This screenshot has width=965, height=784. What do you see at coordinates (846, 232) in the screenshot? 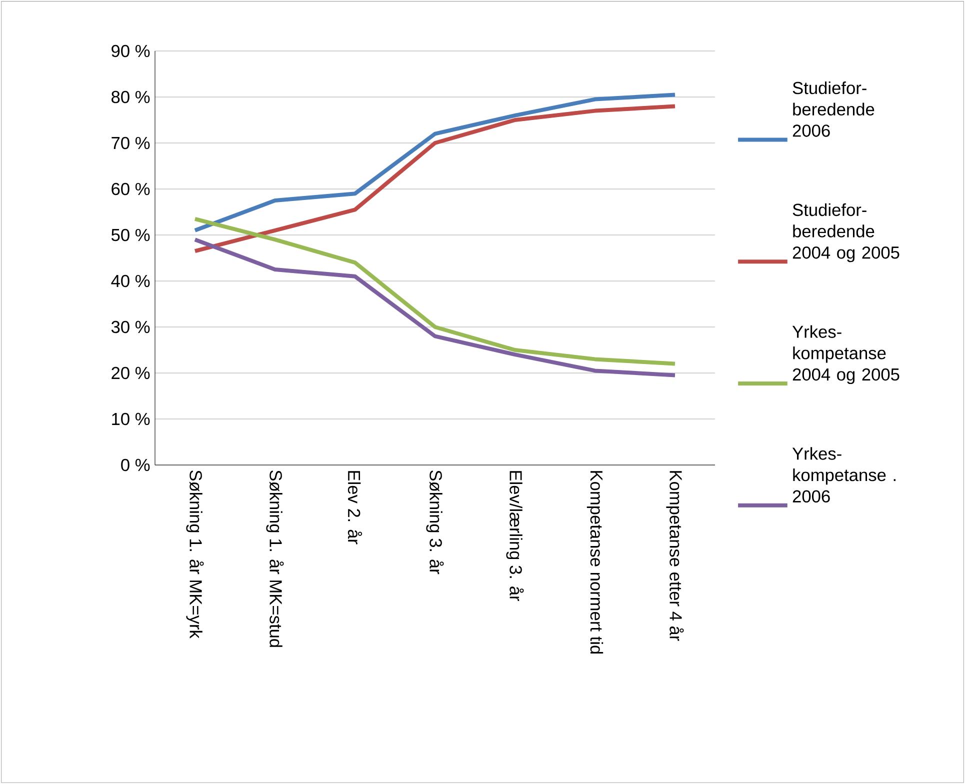
I see `text: Studiefor-beredende 2004 og 2005` at bounding box center [846, 232].